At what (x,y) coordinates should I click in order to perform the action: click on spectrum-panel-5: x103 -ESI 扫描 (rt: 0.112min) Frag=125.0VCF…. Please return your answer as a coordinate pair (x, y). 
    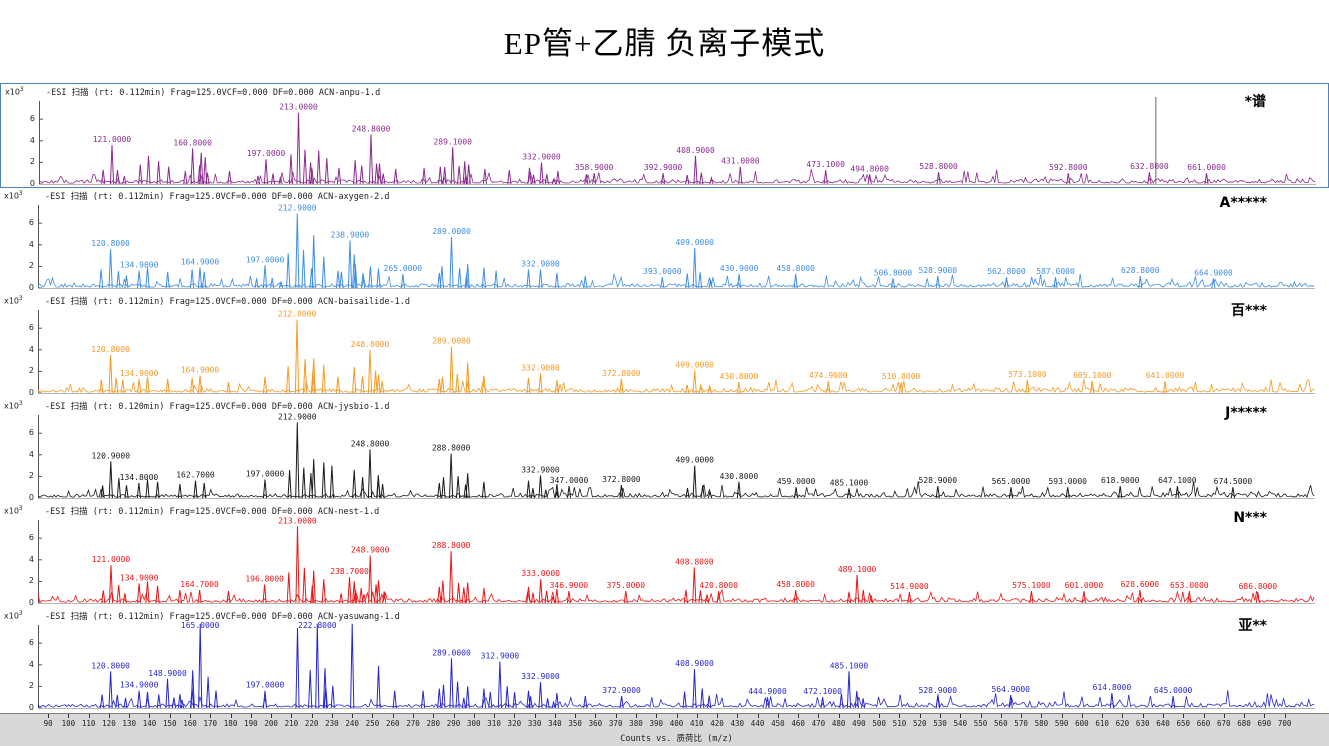
    Looking at the image, I should click on (664, 555).